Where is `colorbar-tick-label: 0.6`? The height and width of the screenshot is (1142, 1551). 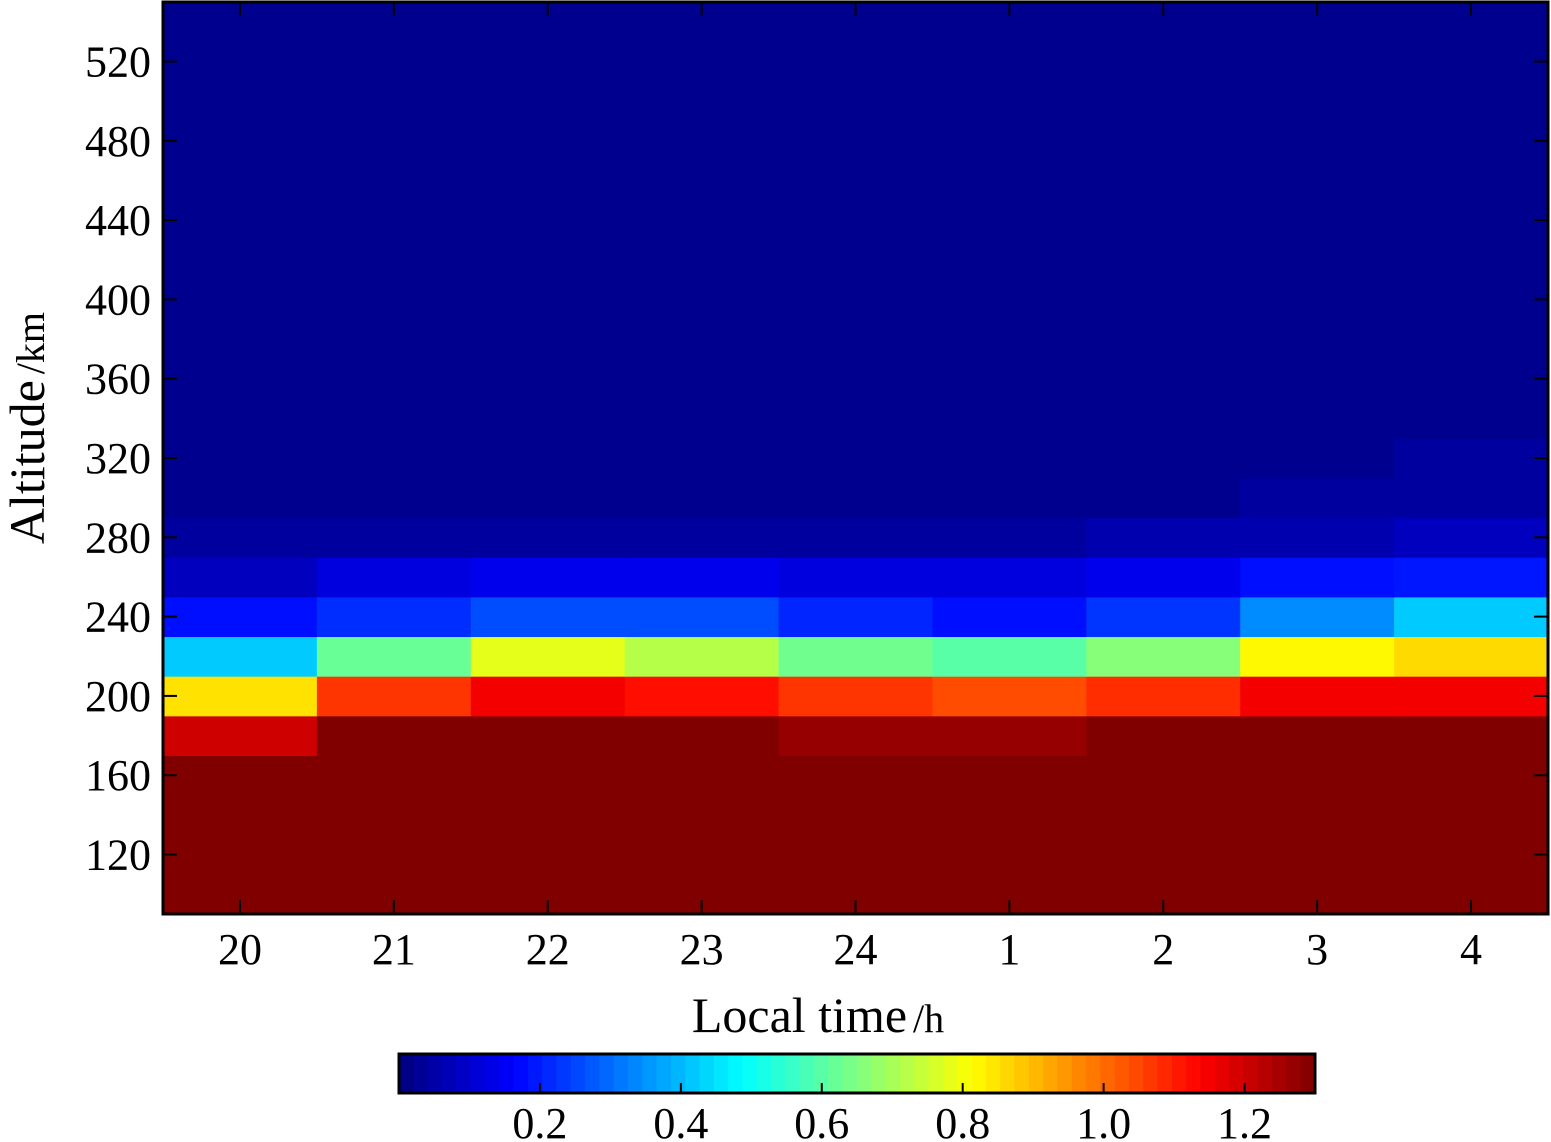 colorbar-tick-label: 0.6 is located at coordinates (821, 1120).